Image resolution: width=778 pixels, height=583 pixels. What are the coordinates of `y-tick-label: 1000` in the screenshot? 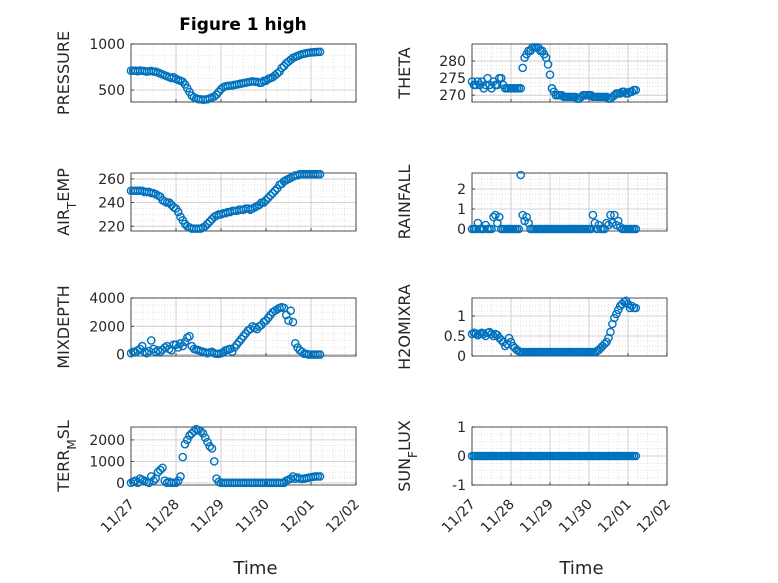 It's located at (107, 45).